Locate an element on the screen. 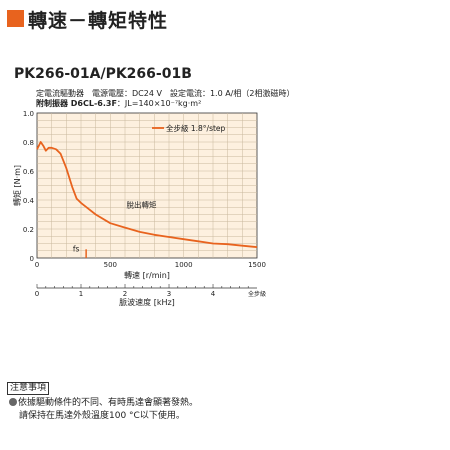 This screenshot has height=450, width=450. note-line-2: 請保持在馬達外殼溫度100 °C以下使用。 is located at coordinates (102, 416).